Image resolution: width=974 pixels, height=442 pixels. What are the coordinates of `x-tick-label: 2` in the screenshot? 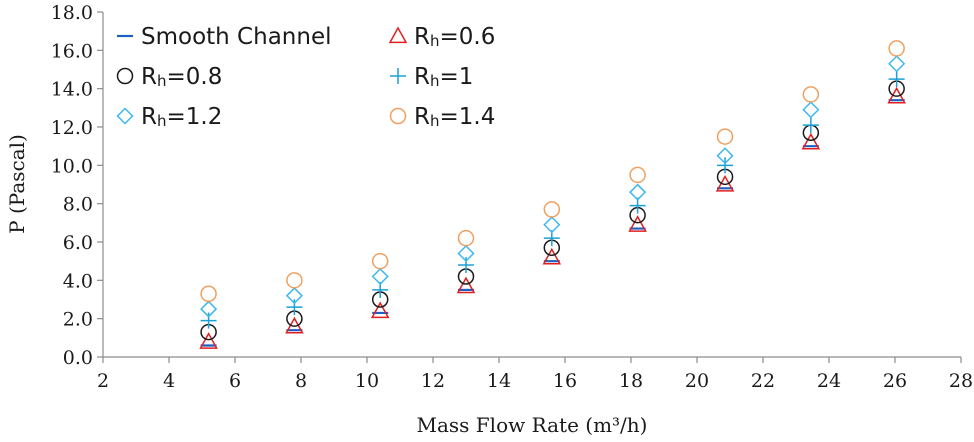 It's located at (103, 381).